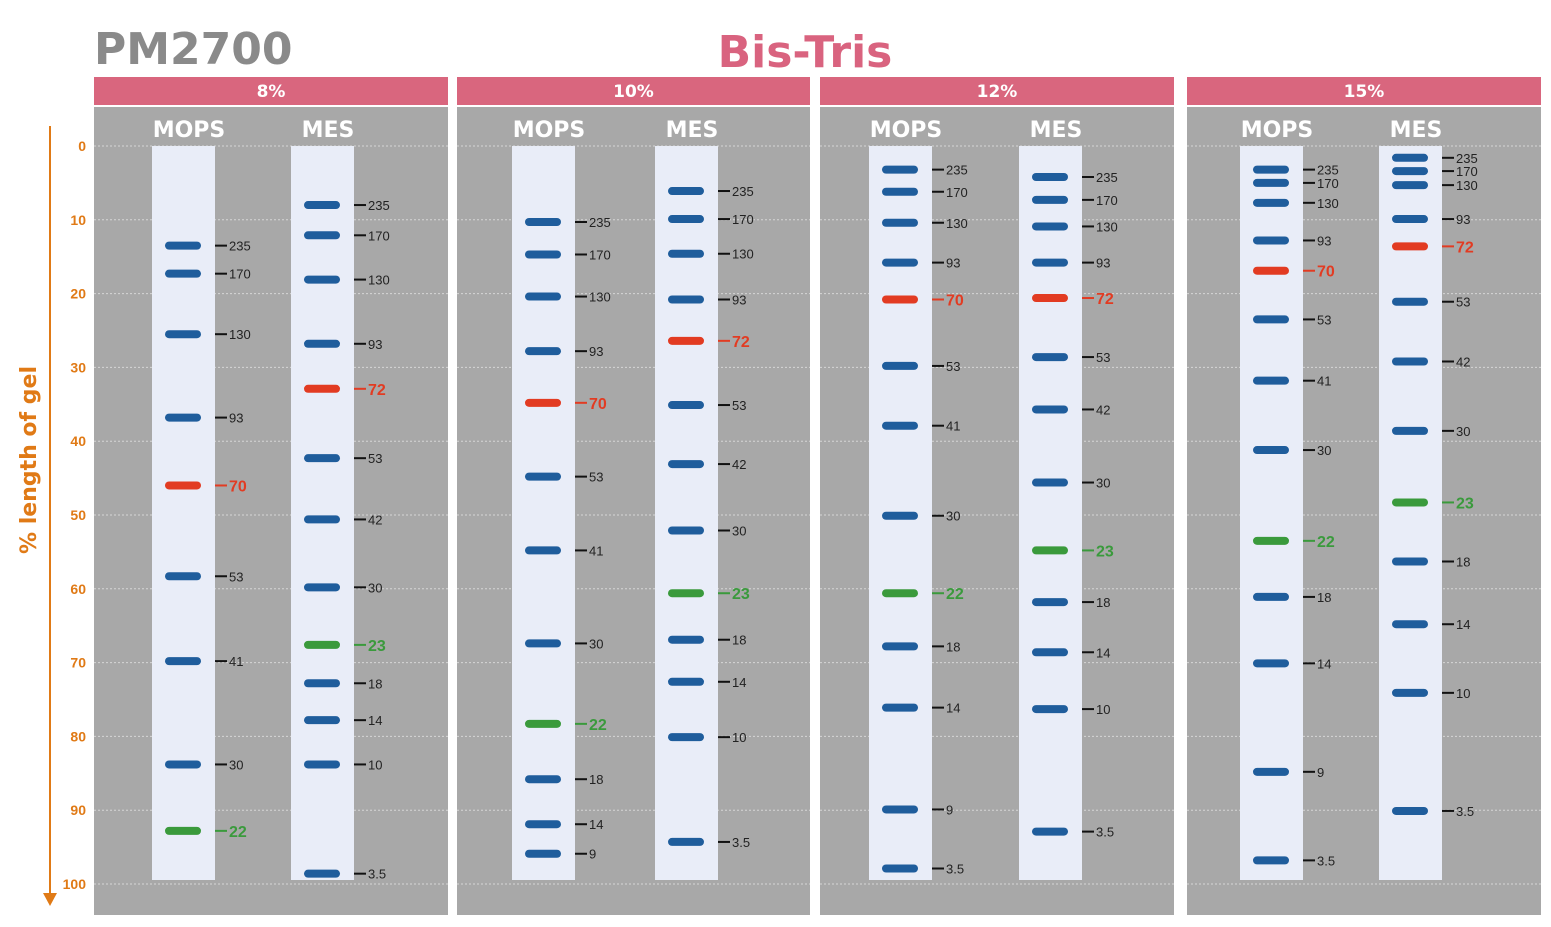  What do you see at coordinates (1056, 130) in the screenshot?
I see `lane-label-mes: MES` at bounding box center [1056, 130].